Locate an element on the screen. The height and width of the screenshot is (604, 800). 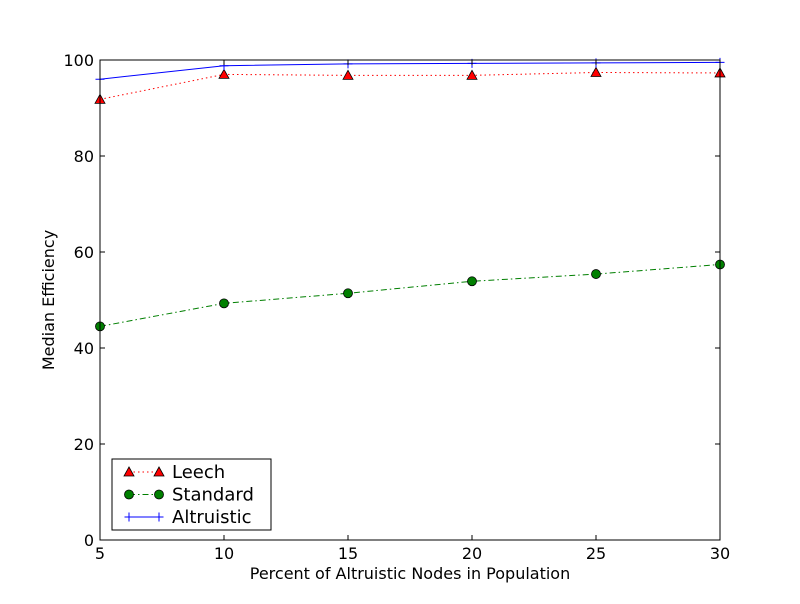
legend-entry-standard: Standard is located at coordinates (189, 495).